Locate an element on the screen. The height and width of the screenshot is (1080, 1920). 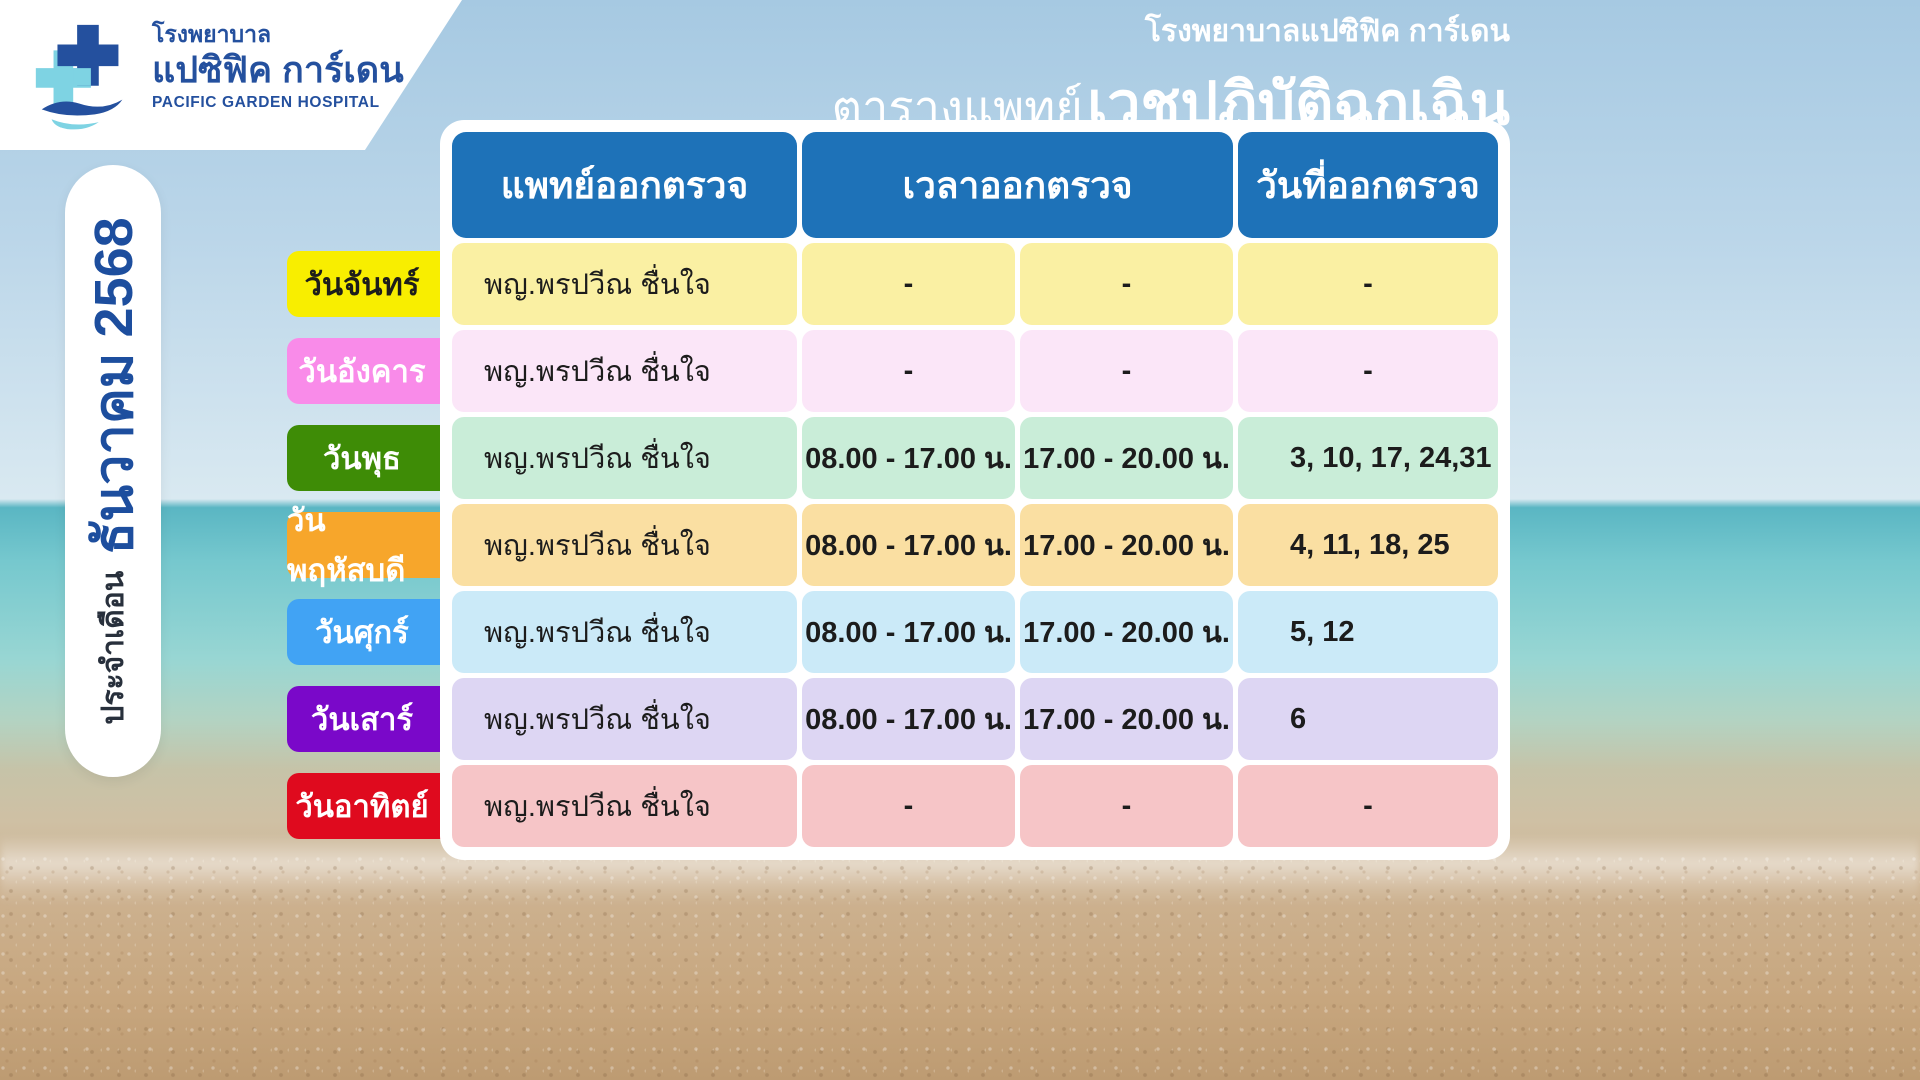
month-badge: ประจำเดือน ธันวาคม 2568 is located at coordinates (113, 471).